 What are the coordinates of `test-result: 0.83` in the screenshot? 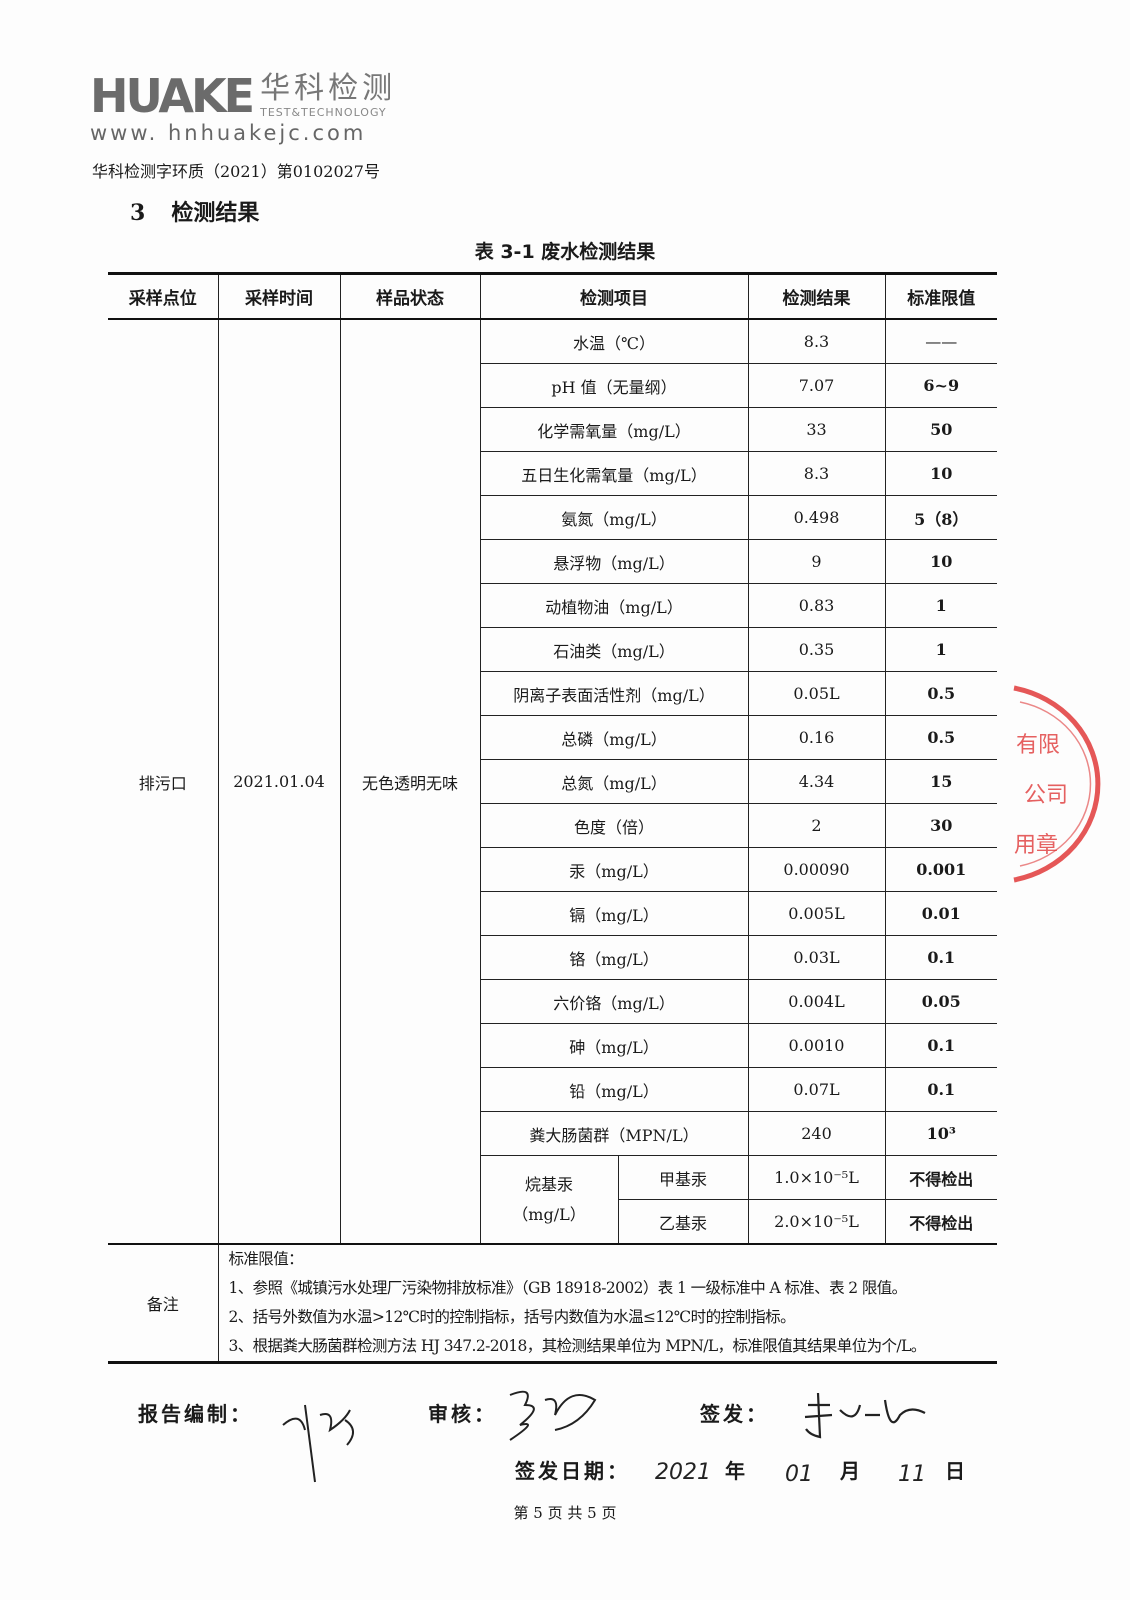 It's located at (816, 605).